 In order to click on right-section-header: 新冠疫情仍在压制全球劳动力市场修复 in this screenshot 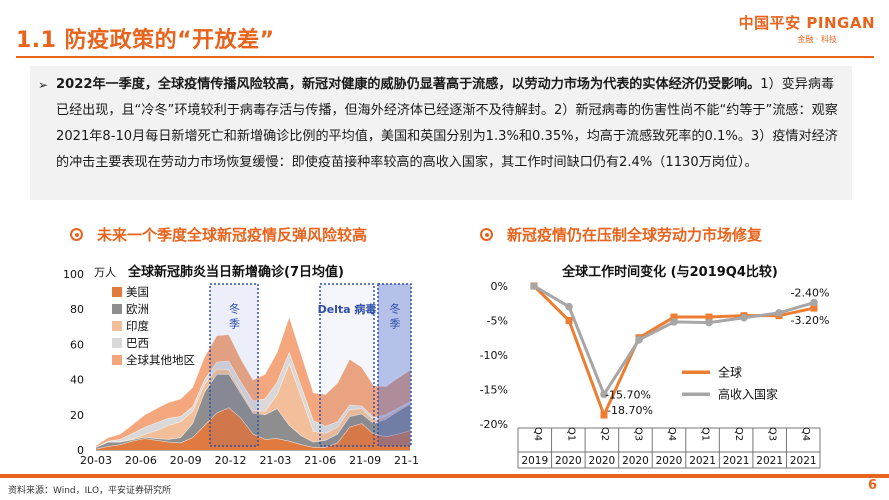, I will do `click(621, 234)`.